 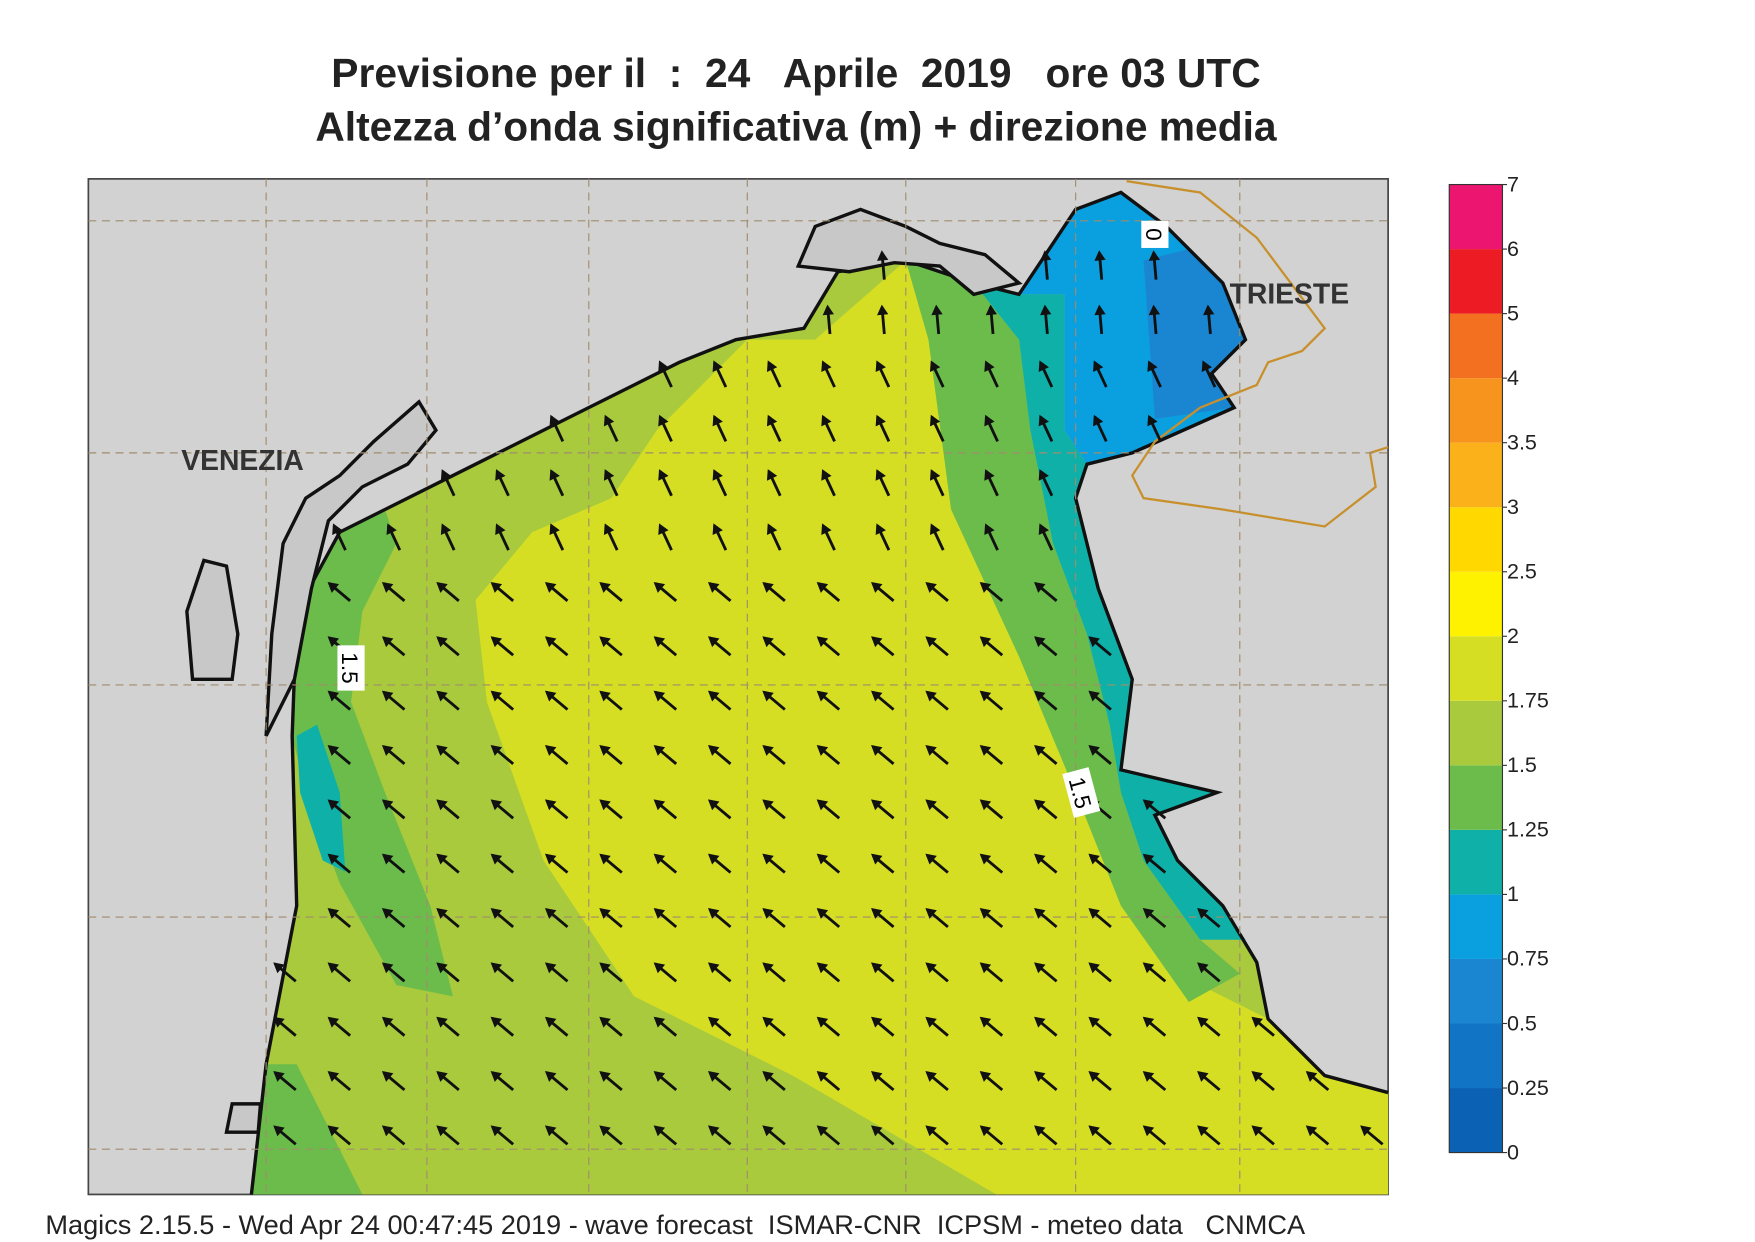 I want to click on contour-label: 1.5, so click(x=351, y=668).